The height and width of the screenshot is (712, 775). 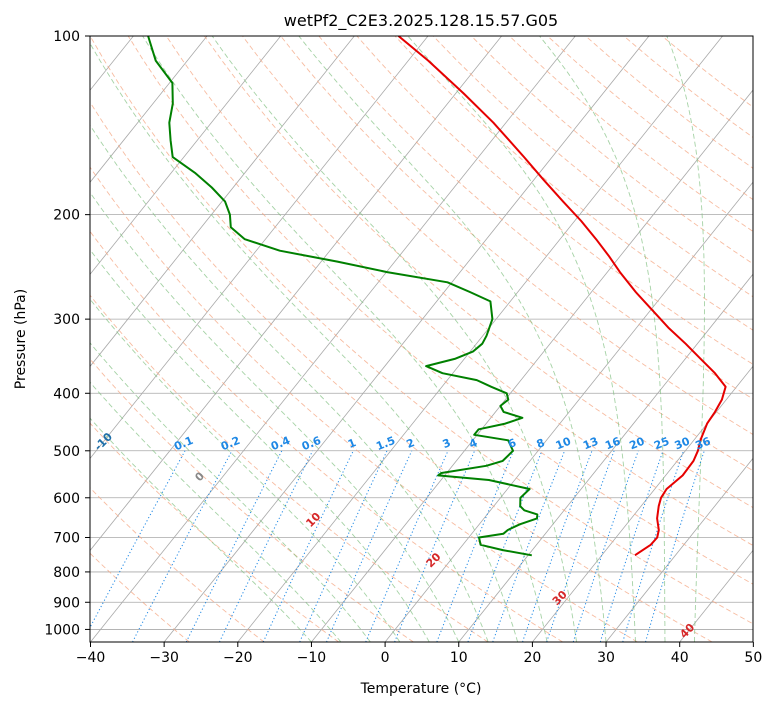 What do you see at coordinates (459, 658) in the screenshot?
I see `x-tick-label: 10` at bounding box center [459, 658].